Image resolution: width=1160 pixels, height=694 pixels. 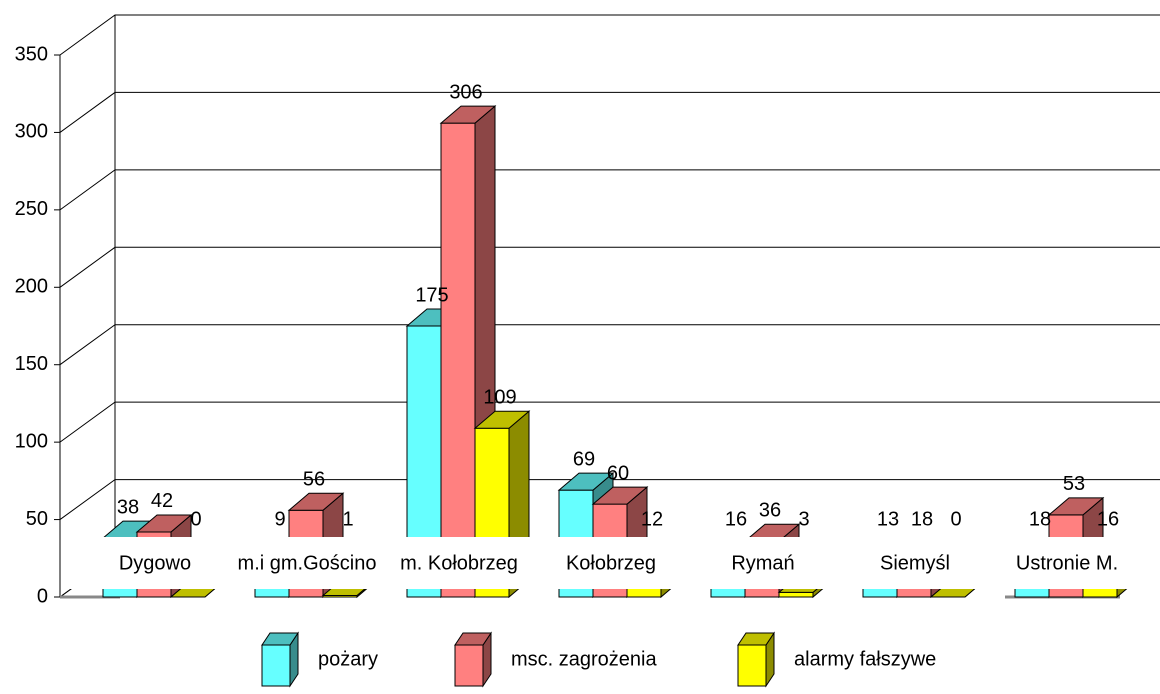 I want to click on value-label: 60, so click(x=618, y=473).